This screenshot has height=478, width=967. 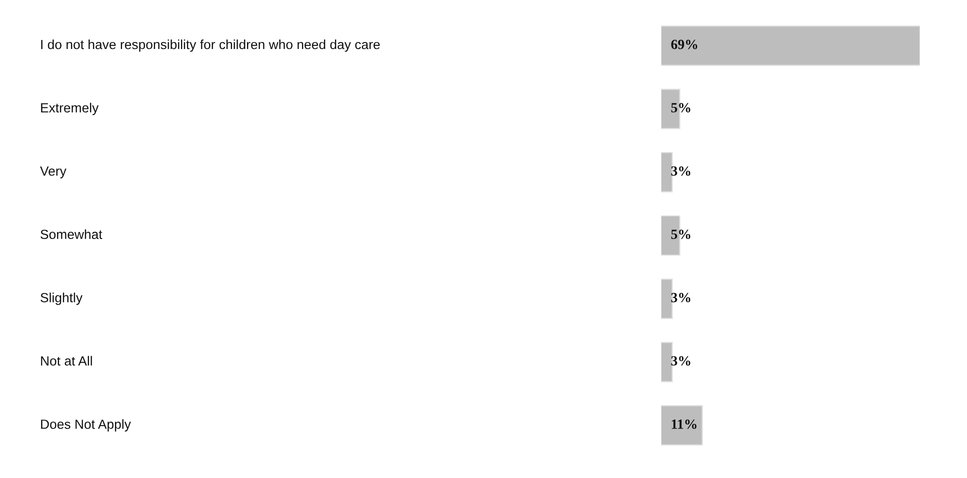 I want to click on data-label: 11%, so click(x=684, y=424).